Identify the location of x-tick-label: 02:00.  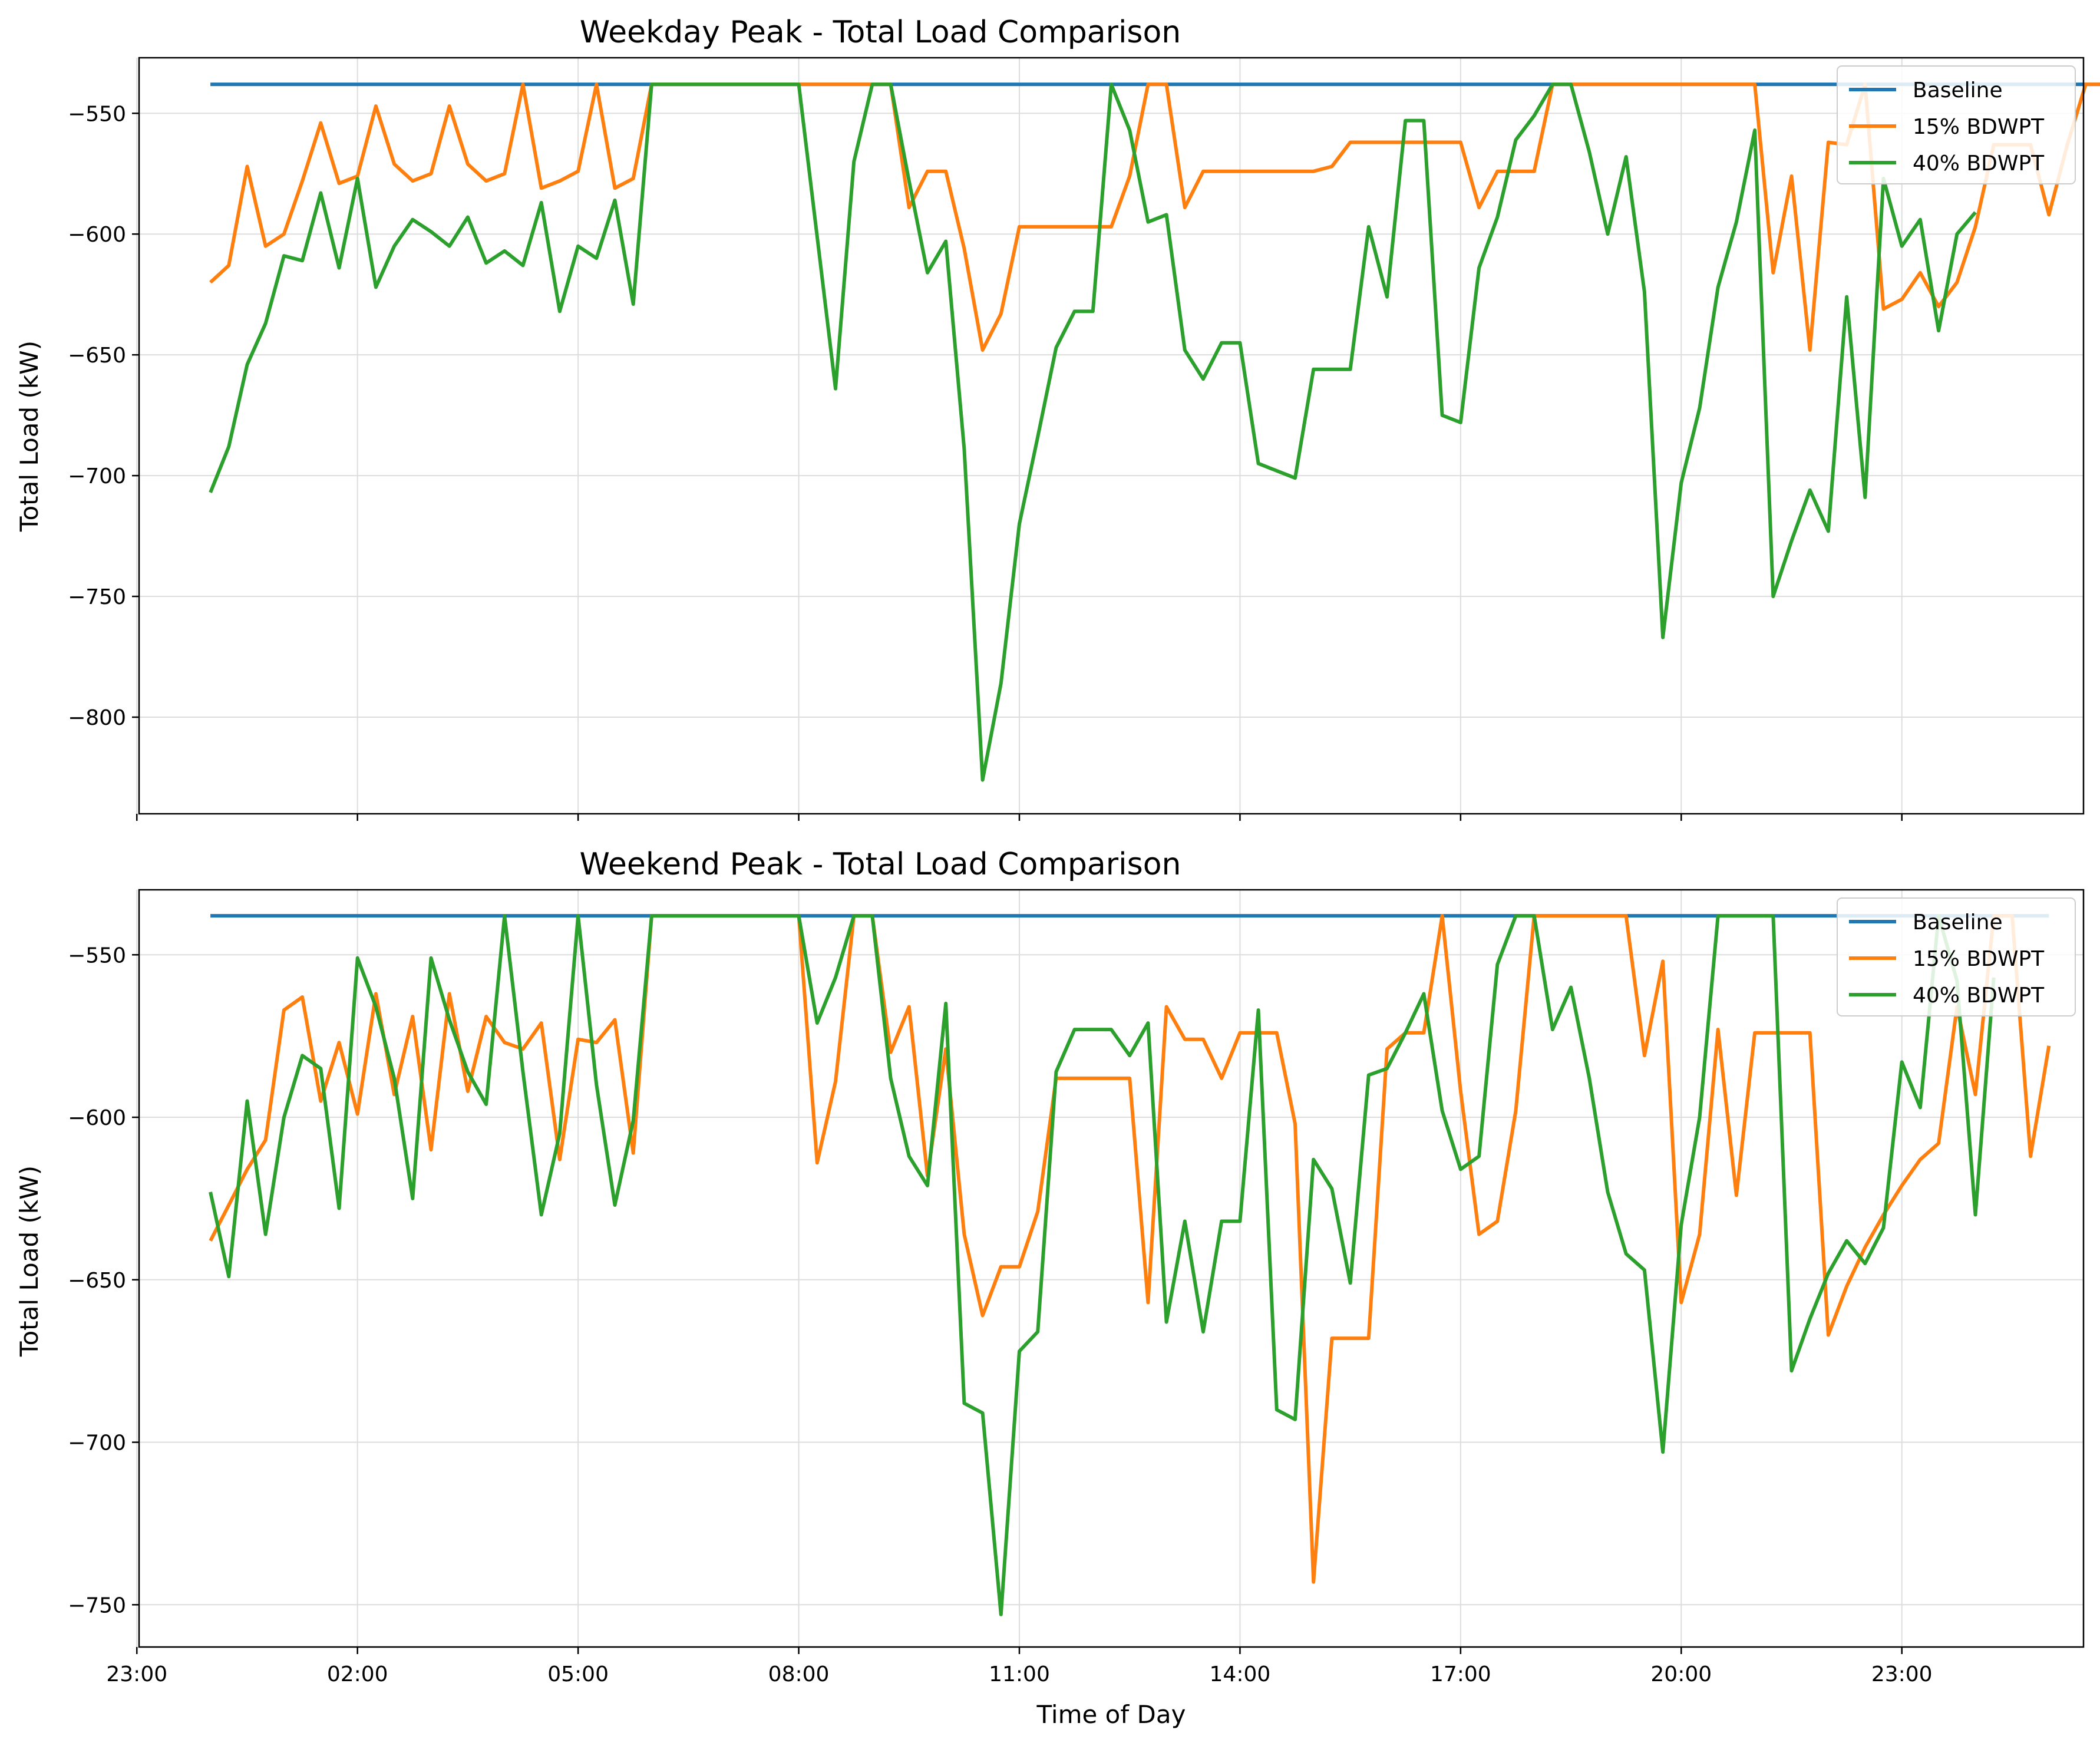
(357, 1674).